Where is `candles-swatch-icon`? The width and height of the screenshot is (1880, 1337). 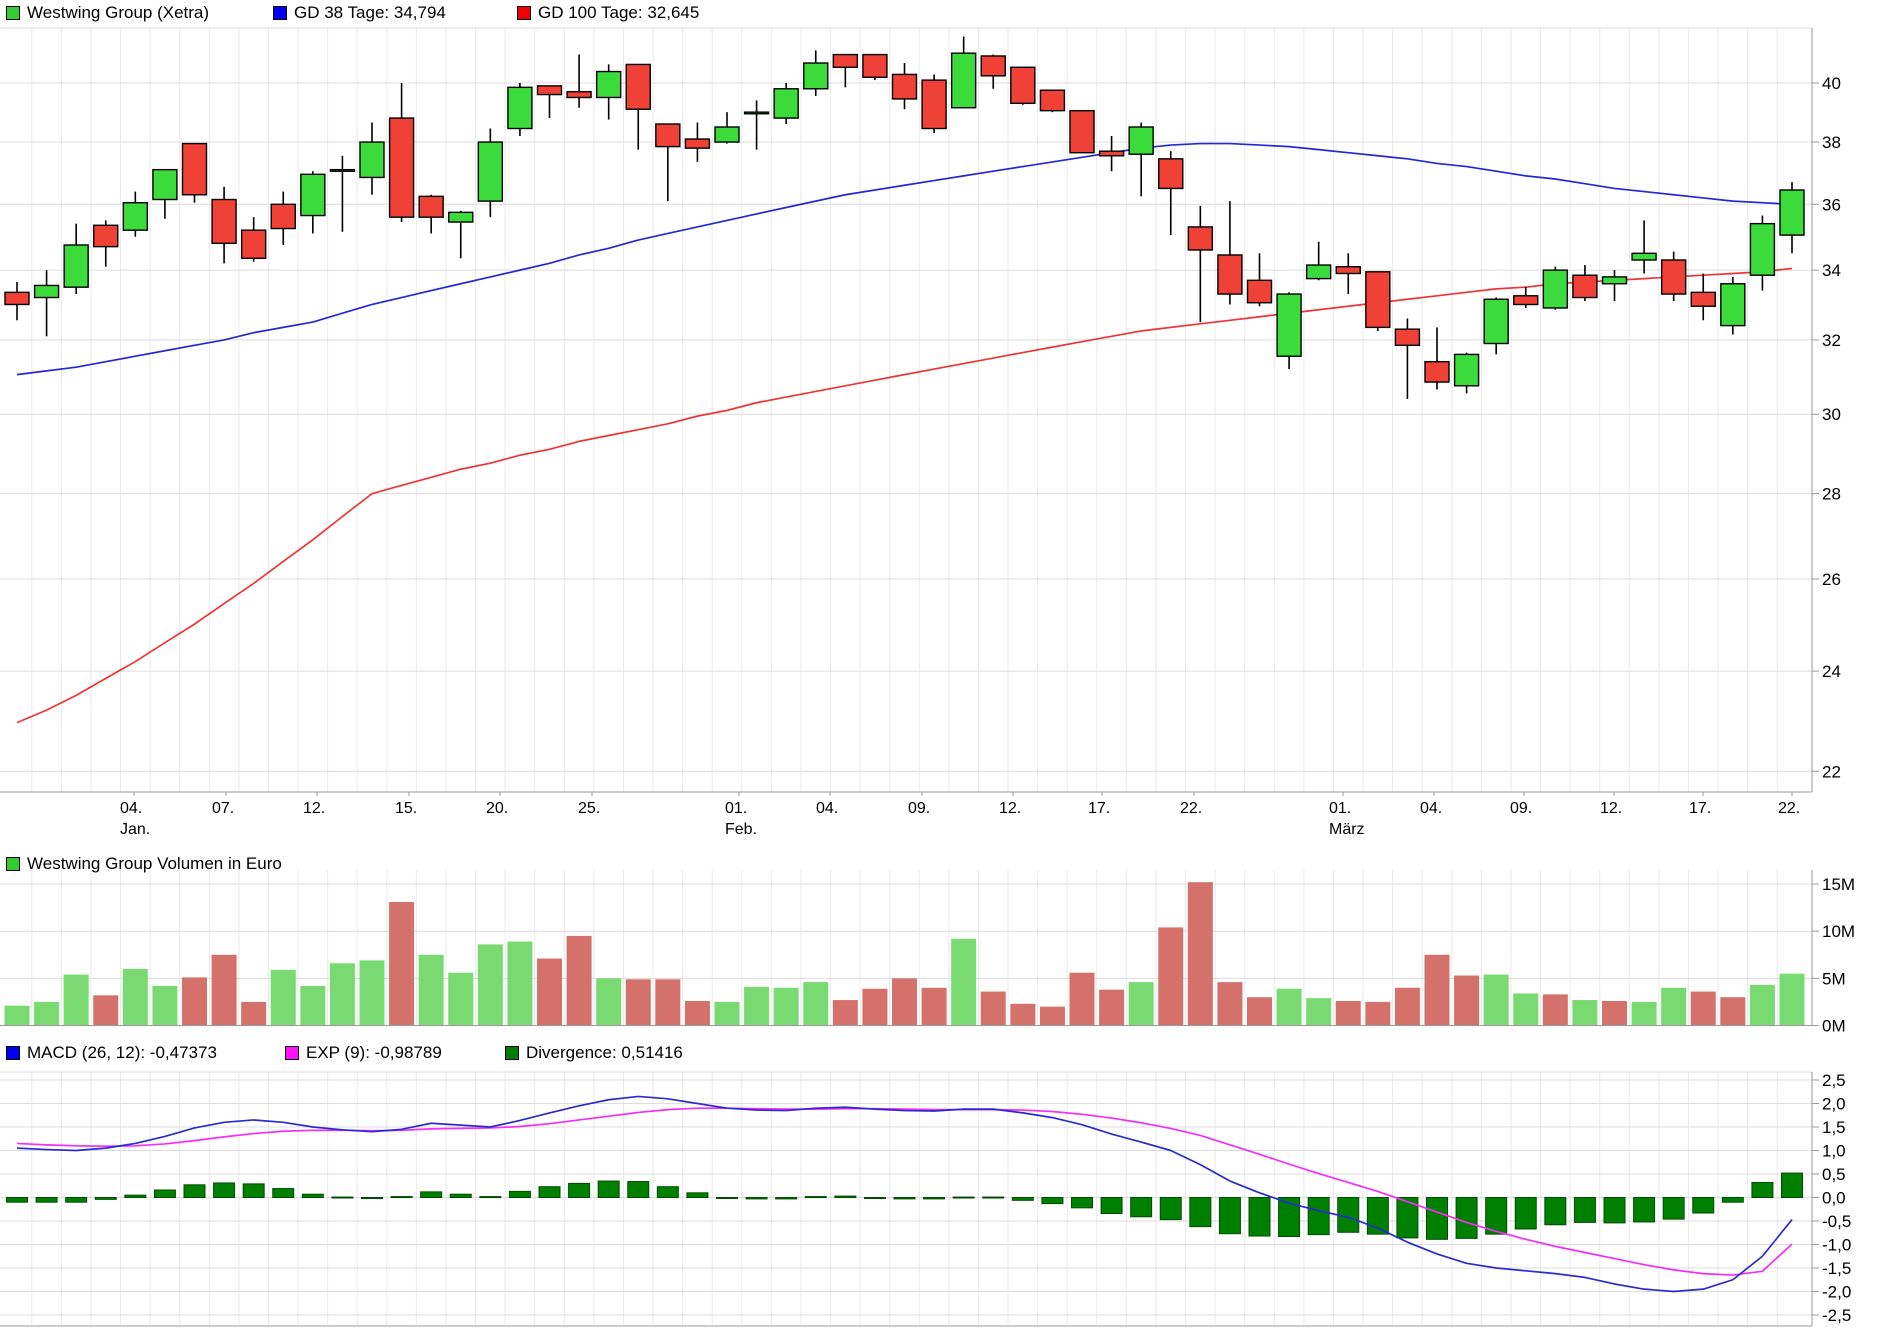 candles-swatch-icon is located at coordinates (13, 13).